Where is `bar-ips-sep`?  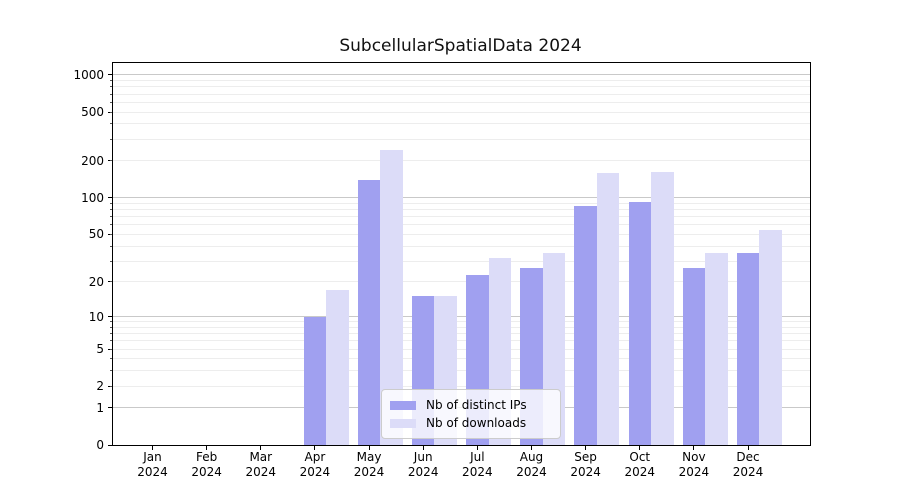
bar-ips-sep is located at coordinates (585, 325).